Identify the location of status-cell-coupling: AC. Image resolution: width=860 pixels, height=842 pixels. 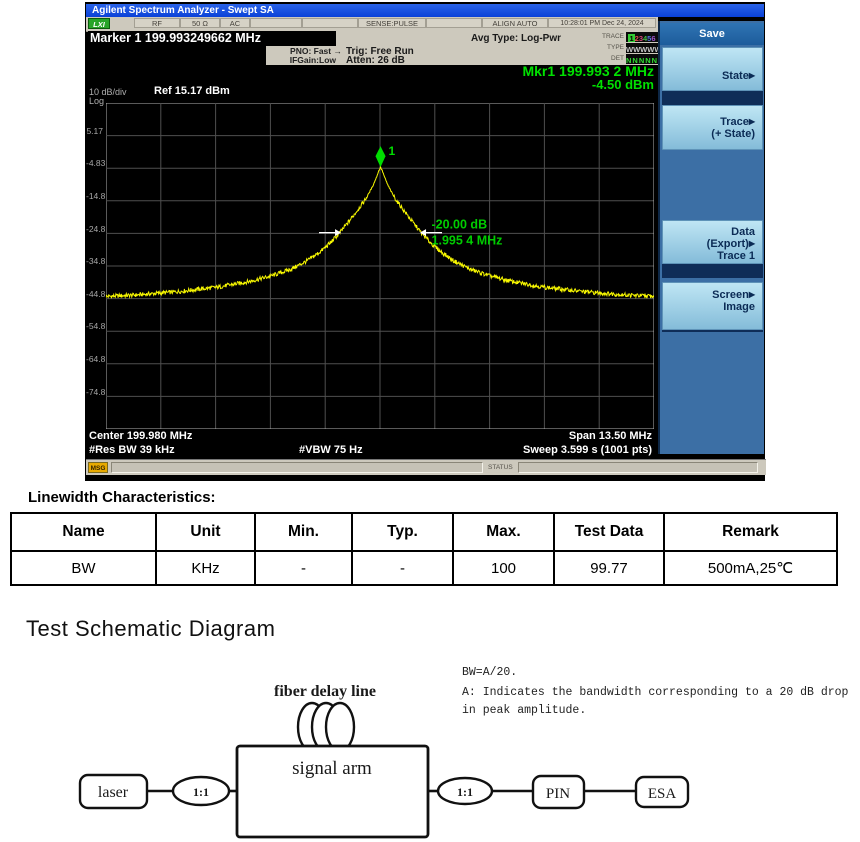
(235, 23).